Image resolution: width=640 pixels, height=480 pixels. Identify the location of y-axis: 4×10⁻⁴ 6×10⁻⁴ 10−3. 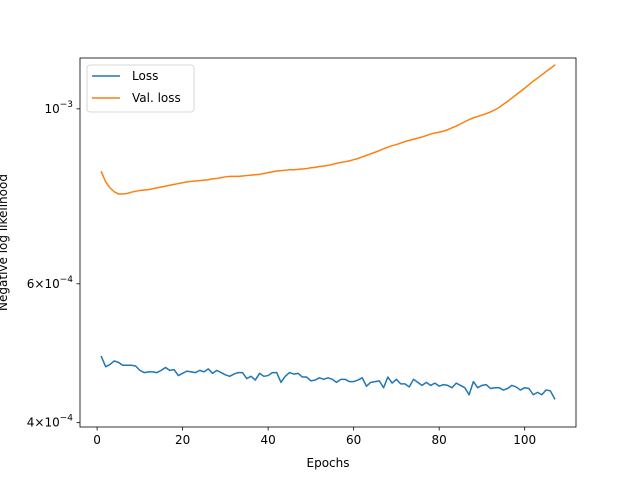
(53, 265).